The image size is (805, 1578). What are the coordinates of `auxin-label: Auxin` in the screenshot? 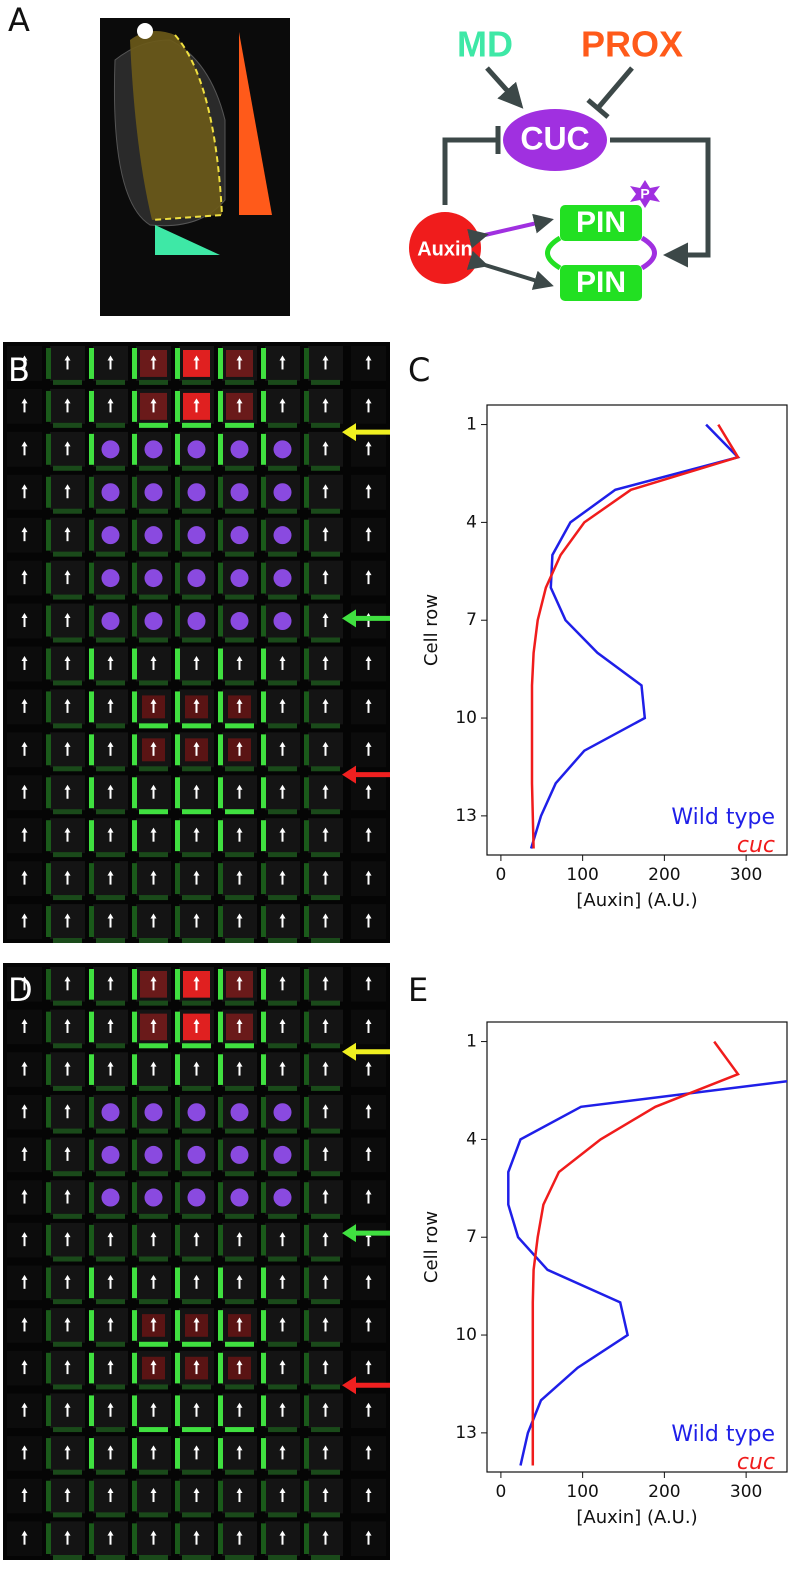 It's located at (445, 249).